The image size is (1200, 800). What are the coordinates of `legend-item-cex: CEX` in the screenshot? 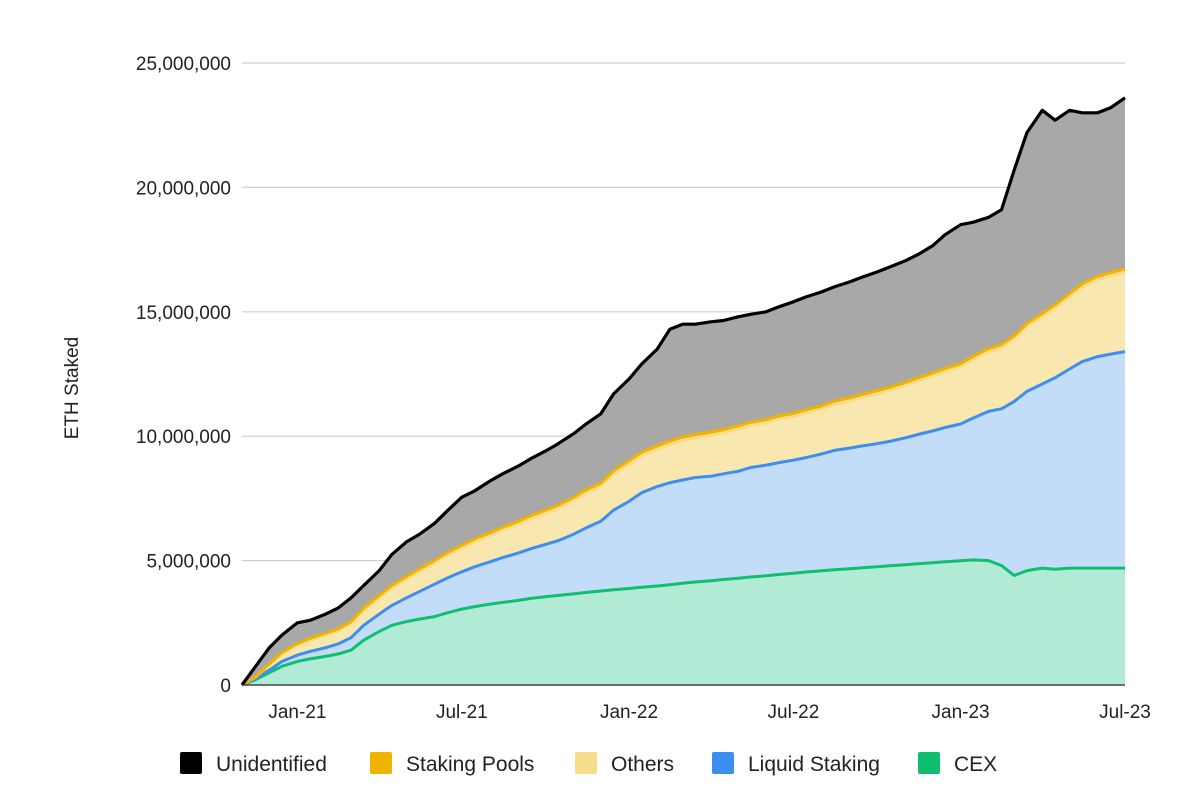 It's located at (957, 764).